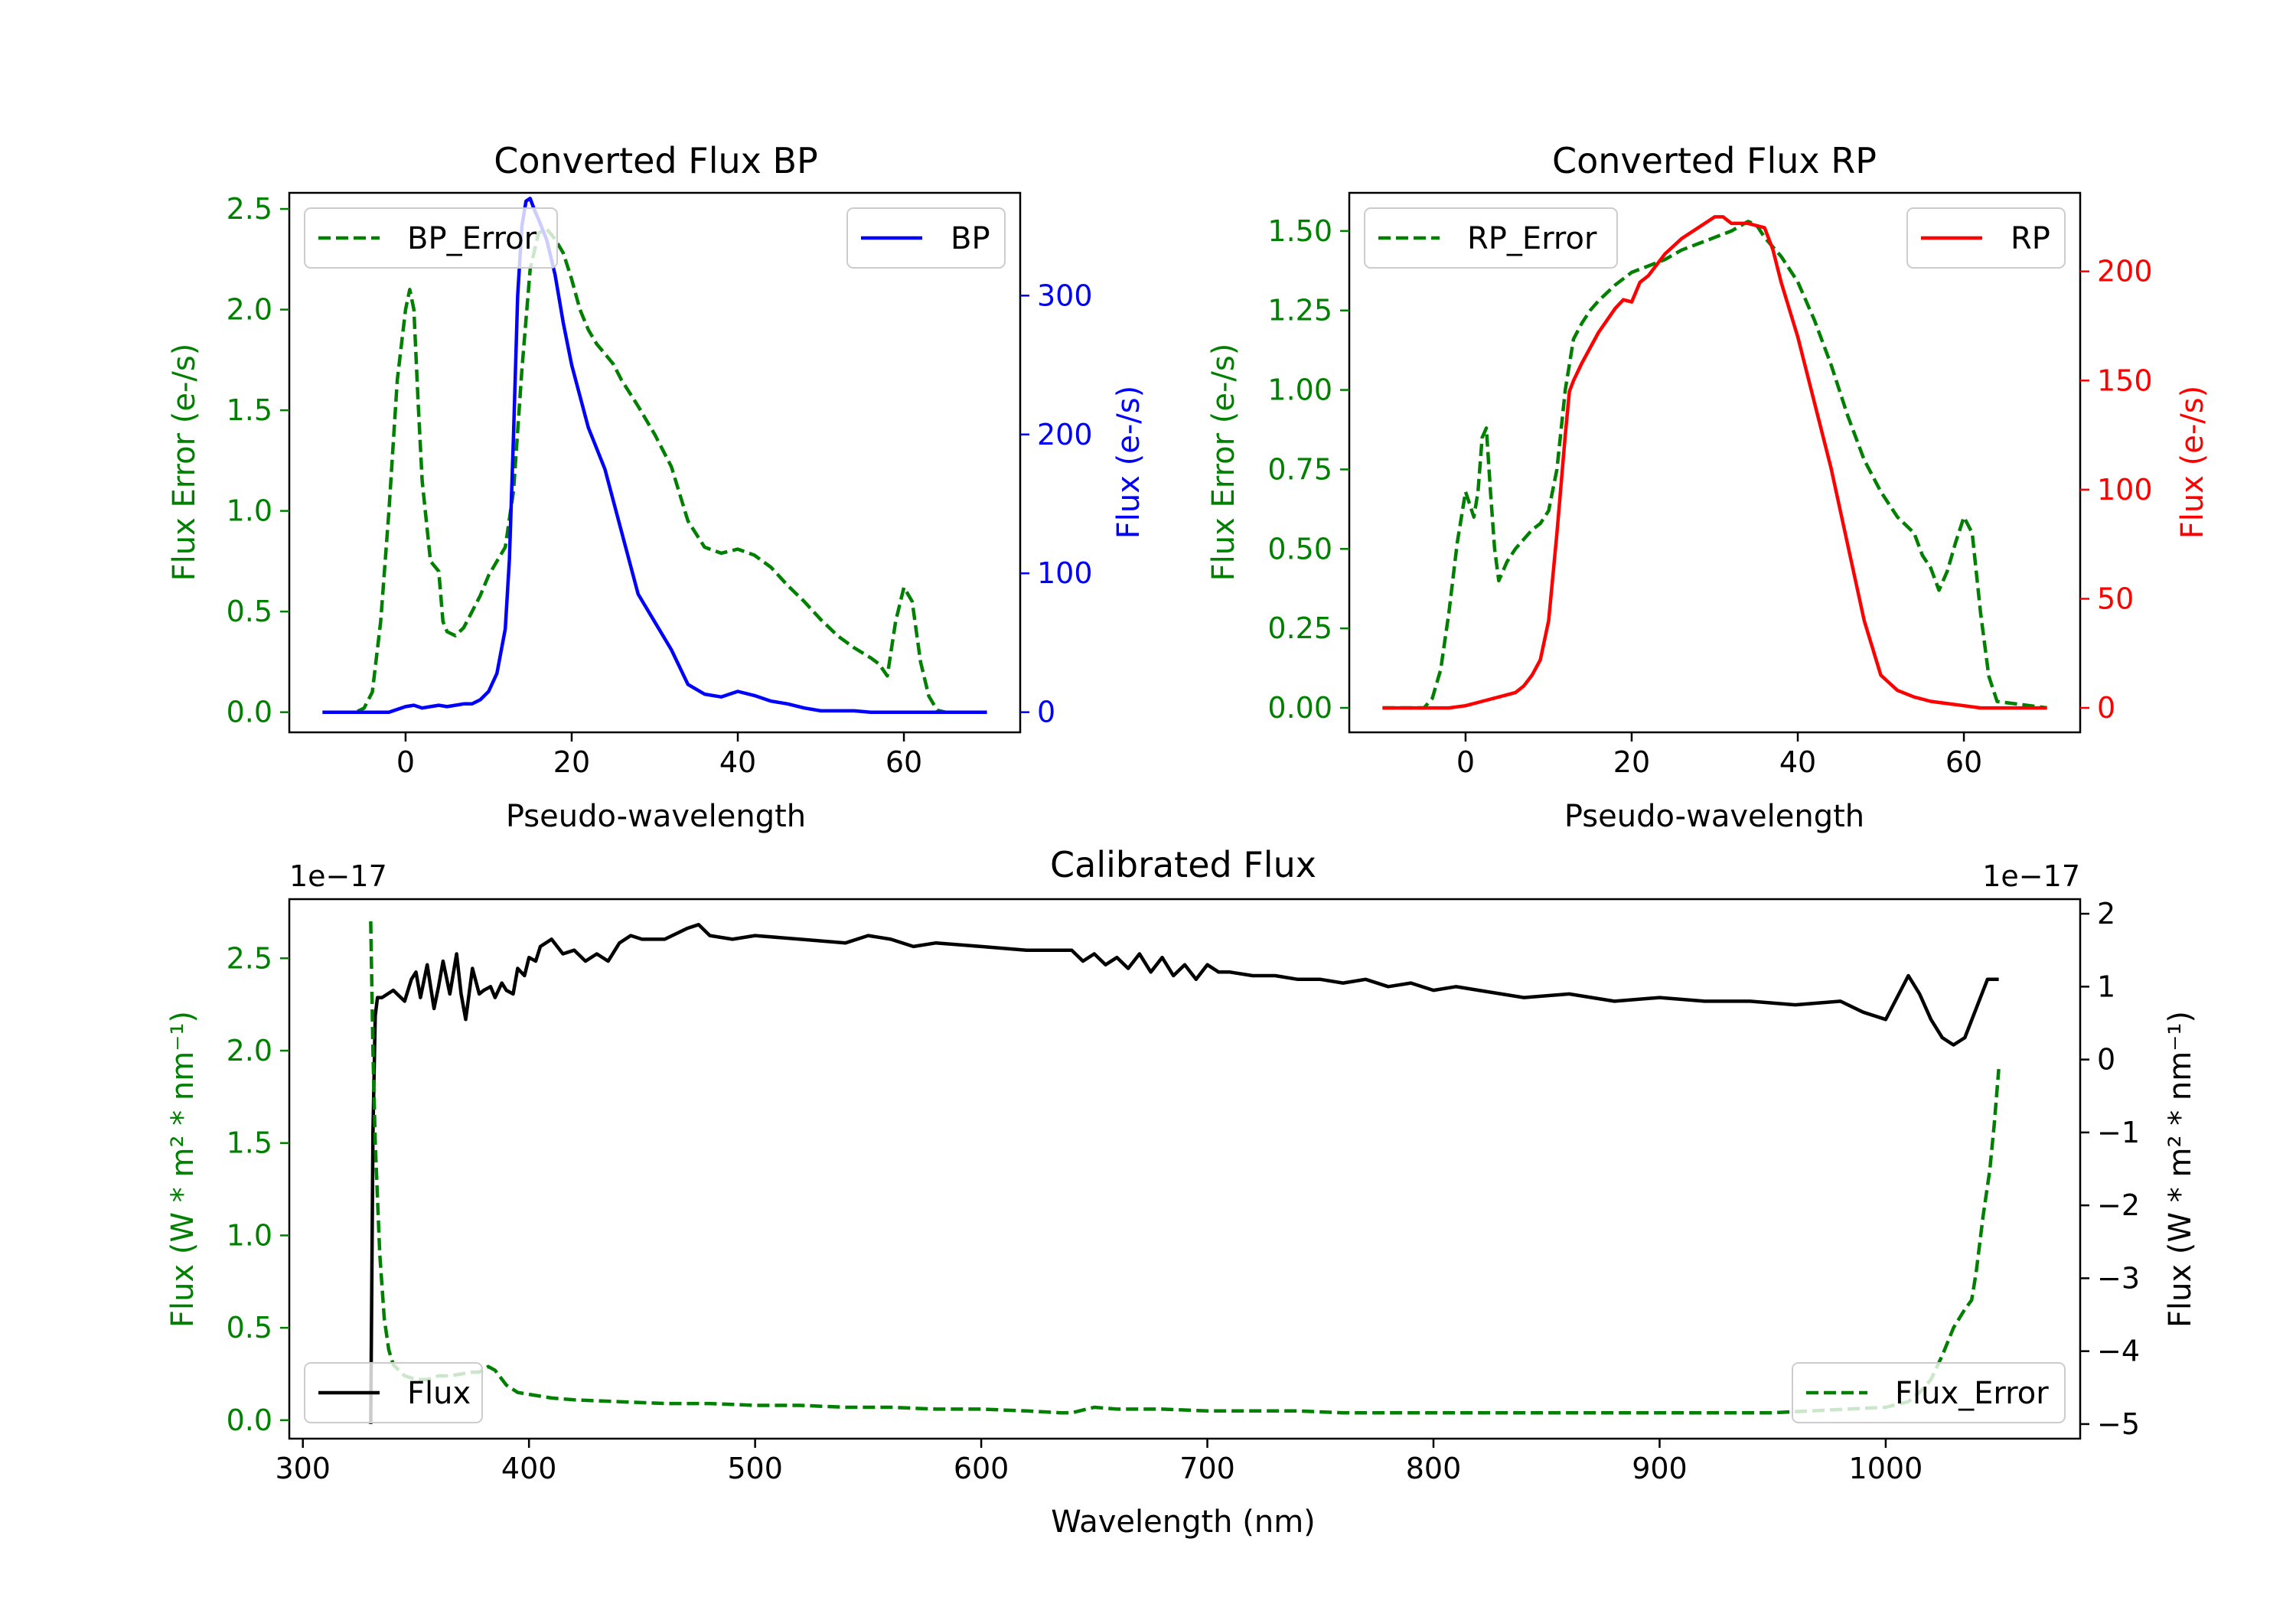  I want to click on rp-x-tick-label: 40, so click(1797, 762).